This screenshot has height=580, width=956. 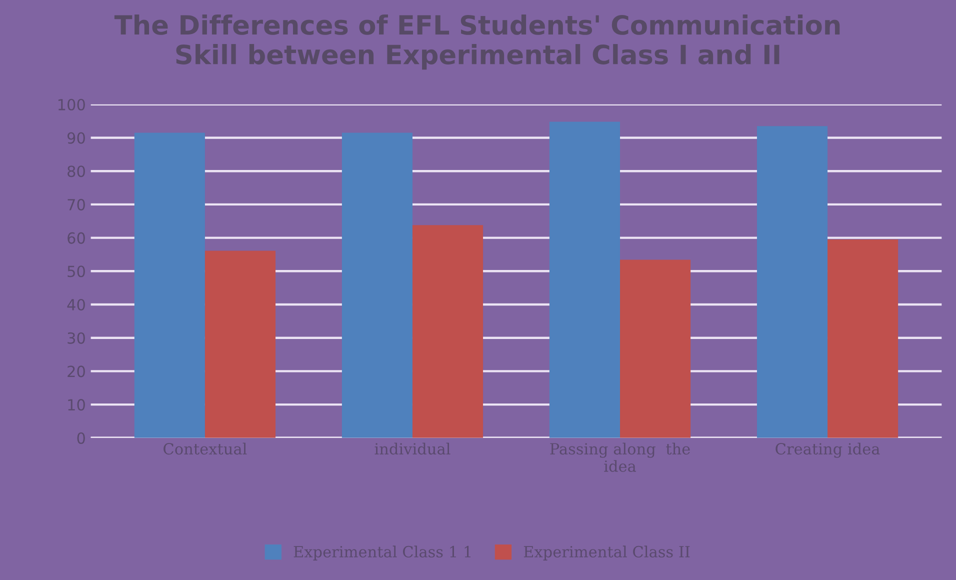 I want to click on chart-title: The Differences of EFL Students' Communication Skill between Experimental Class I and II, so click(x=477, y=42).